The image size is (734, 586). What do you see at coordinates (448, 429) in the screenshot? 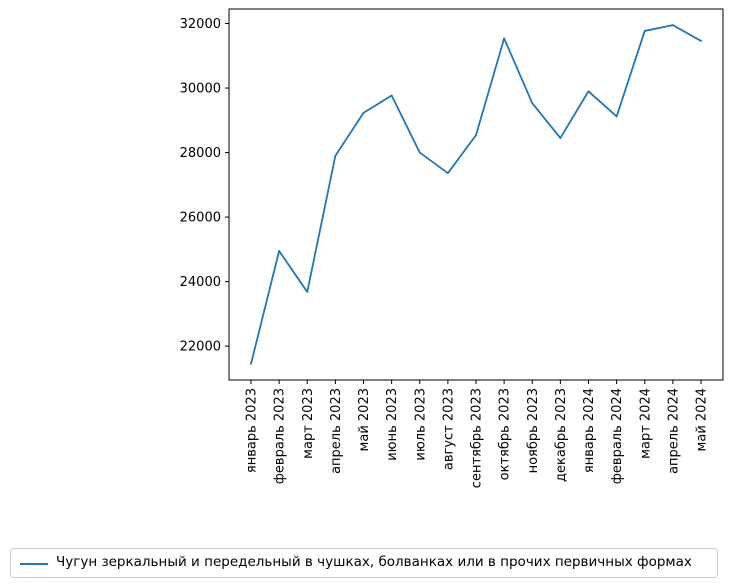
I see `x-tick-label: август 2023` at bounding box center [448, 429].